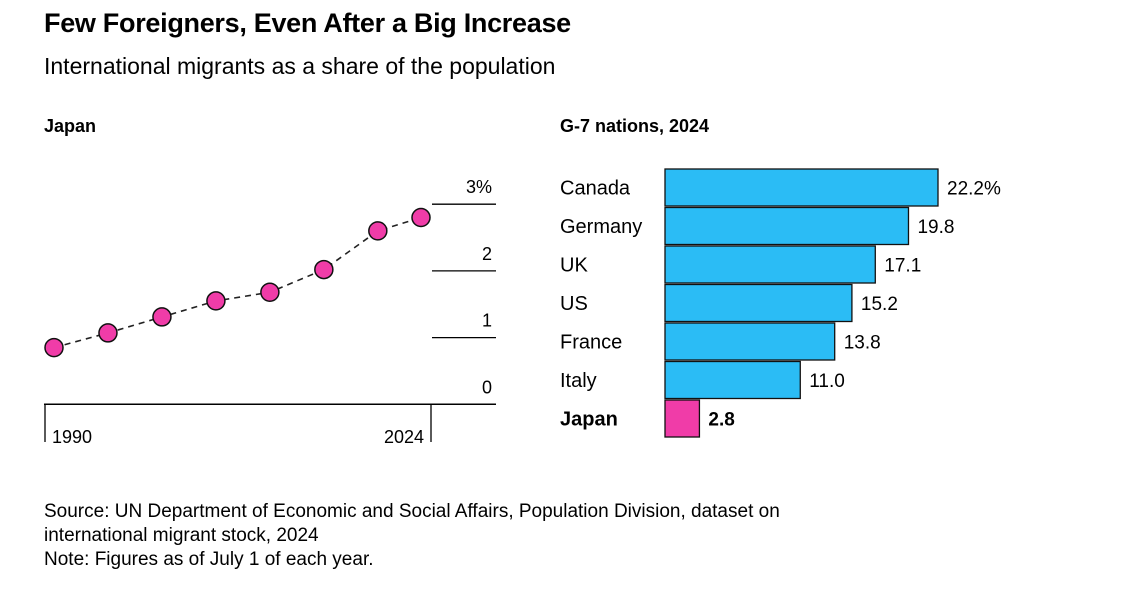  Describe the element at coordinates (721, 419) in the screenshot. I see `data-label: 2.8` at that location.